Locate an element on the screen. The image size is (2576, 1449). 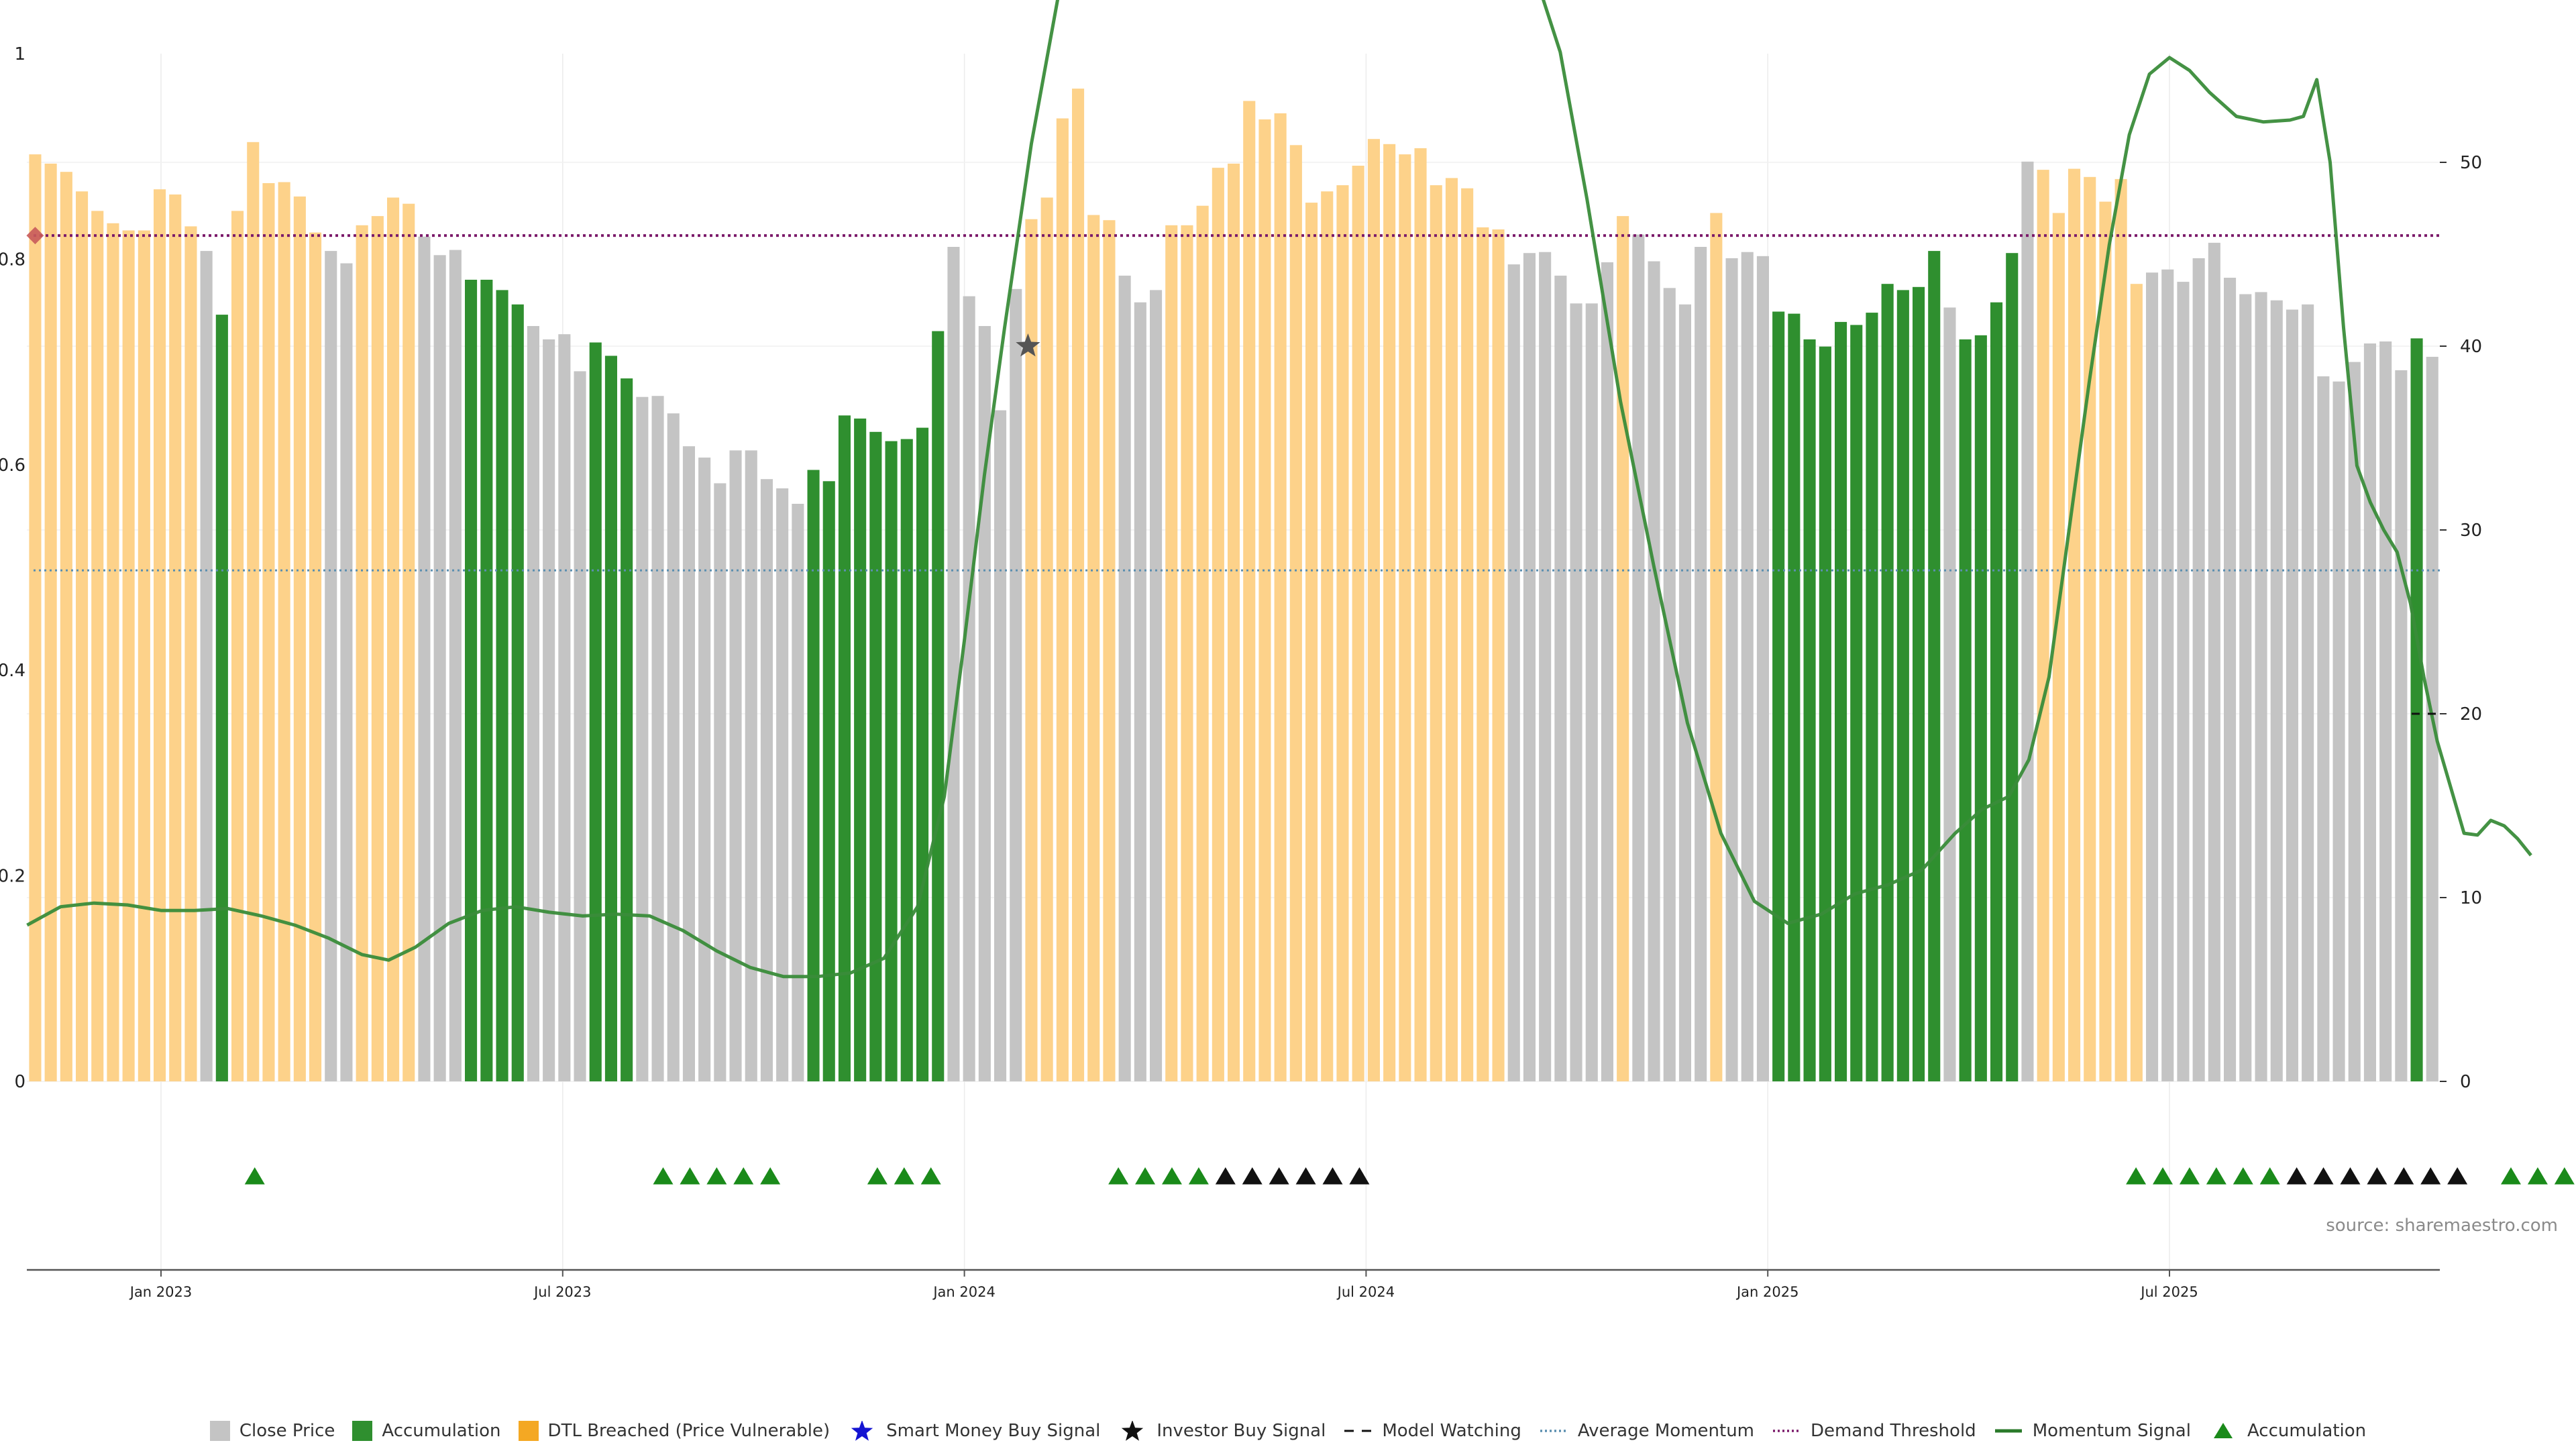
legend-item: Smart Money Buy Signal is located at coordinates (973, 1431).